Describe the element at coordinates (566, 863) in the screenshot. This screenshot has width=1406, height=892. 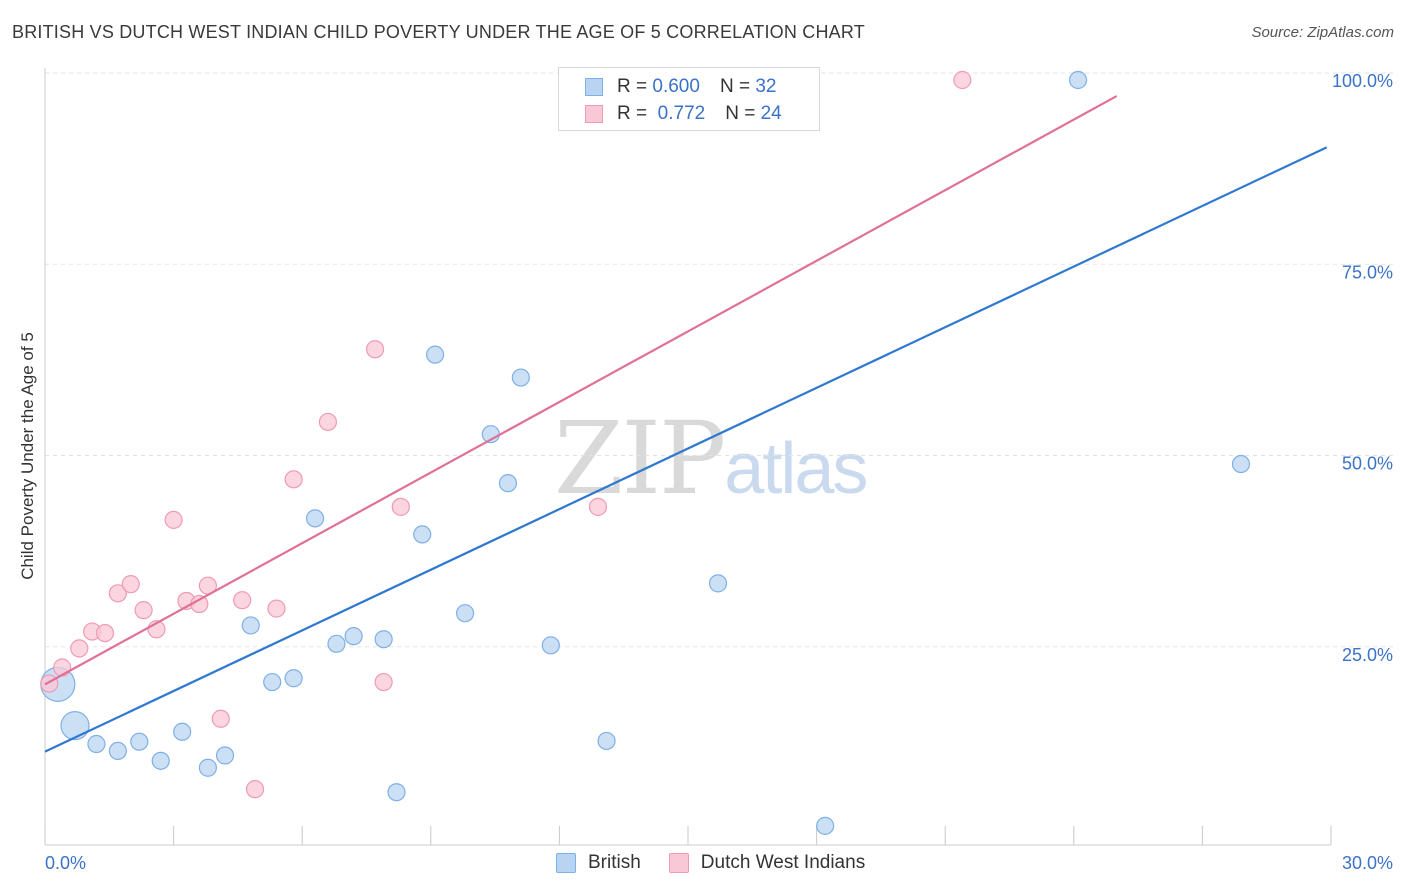
I see `british-legend-swatch` at that location.